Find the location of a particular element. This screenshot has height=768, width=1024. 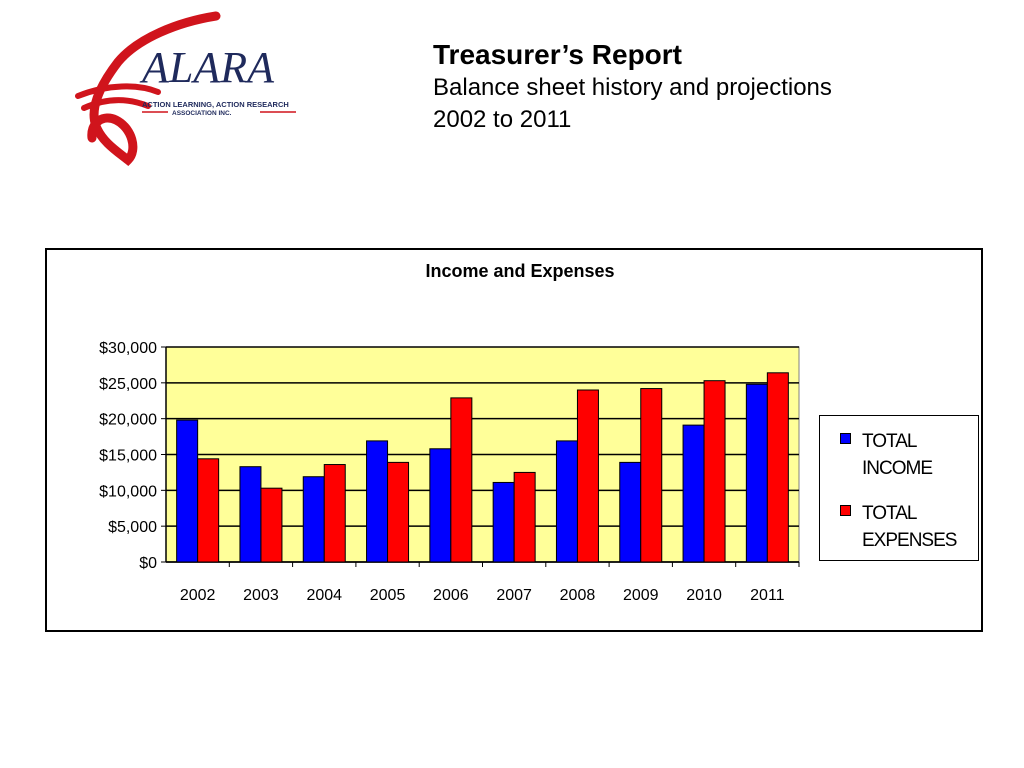

bar-expenses-2006 is located at coordinates (461, 480).